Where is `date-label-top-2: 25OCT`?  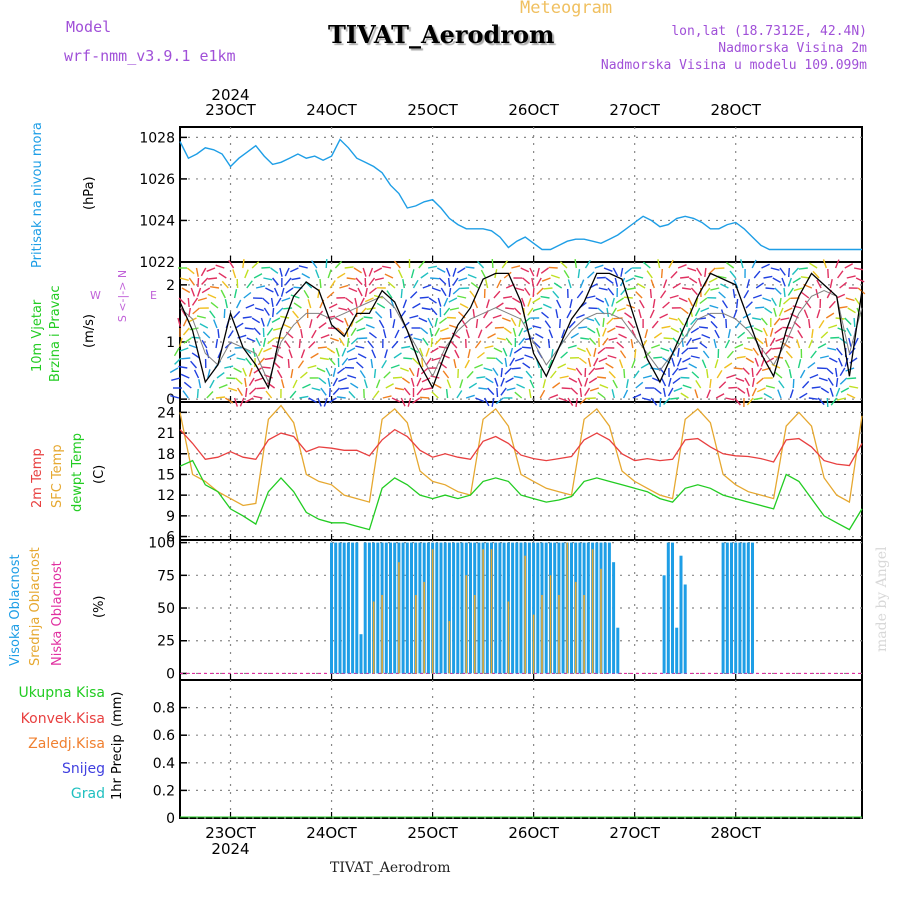
date-label-top-2: 25OCT is located at coordinates (432, 110).